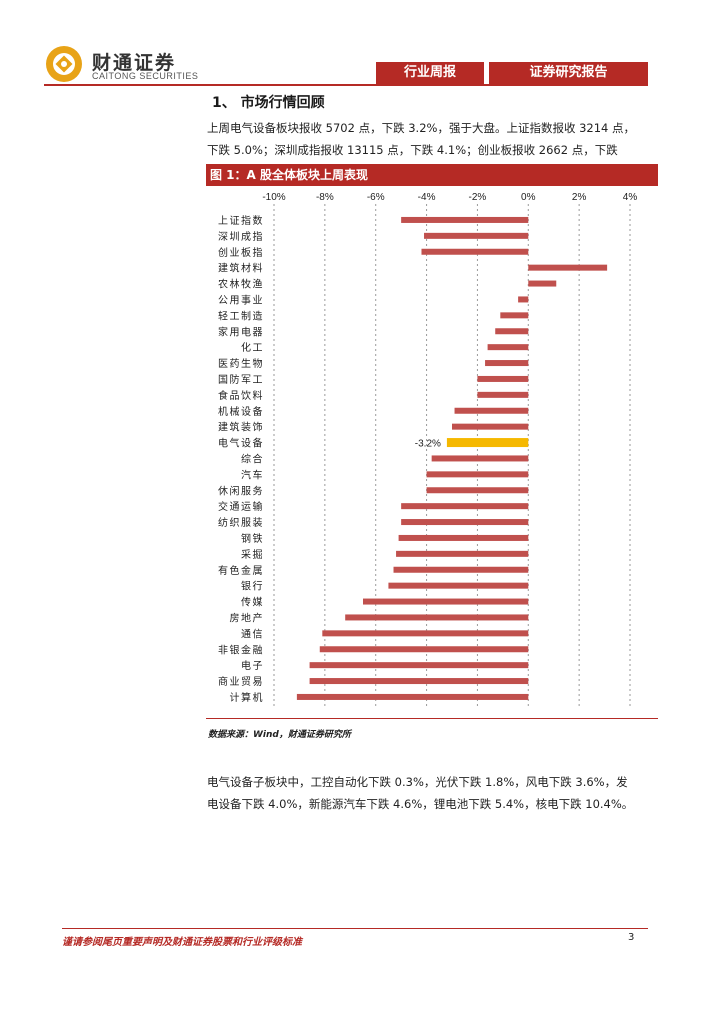  Describe the element at coordinates (279, 735) in the screenshot. I see `figure-source: 数据来源：Wind，财通证券研究所` at that location.